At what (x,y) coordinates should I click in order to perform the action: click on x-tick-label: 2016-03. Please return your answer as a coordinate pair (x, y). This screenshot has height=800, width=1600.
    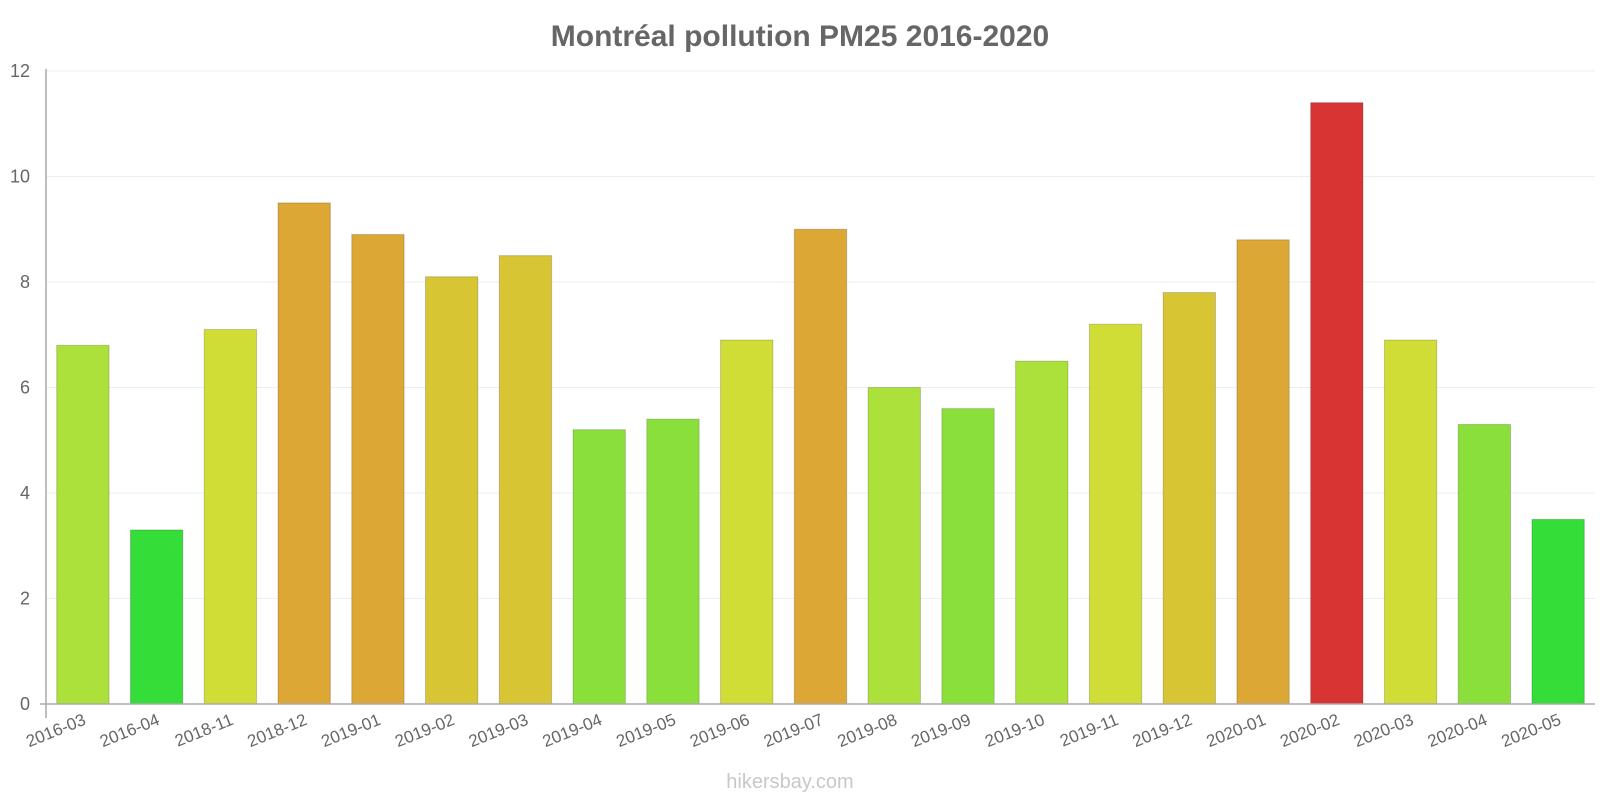
    Looking at the image, I should click on (55, 730).